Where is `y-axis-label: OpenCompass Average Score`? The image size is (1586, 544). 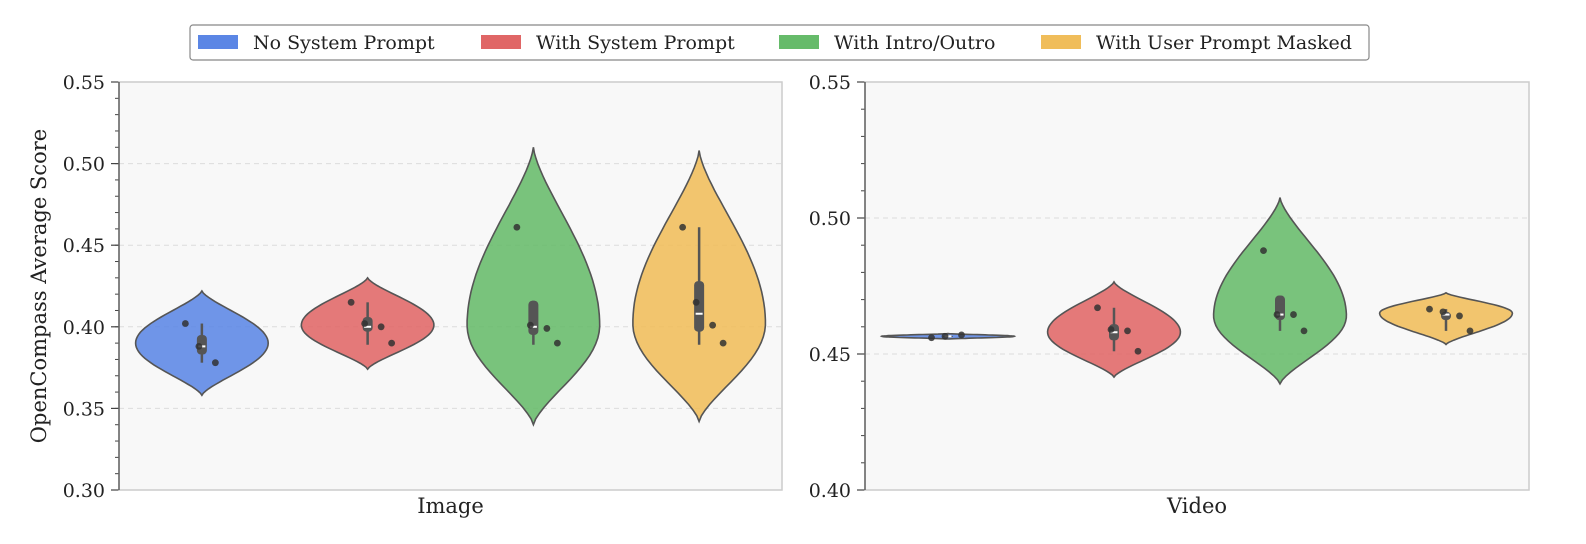
y-axis-label: OpenCompass Average Score is located at coordinates (39, 286).